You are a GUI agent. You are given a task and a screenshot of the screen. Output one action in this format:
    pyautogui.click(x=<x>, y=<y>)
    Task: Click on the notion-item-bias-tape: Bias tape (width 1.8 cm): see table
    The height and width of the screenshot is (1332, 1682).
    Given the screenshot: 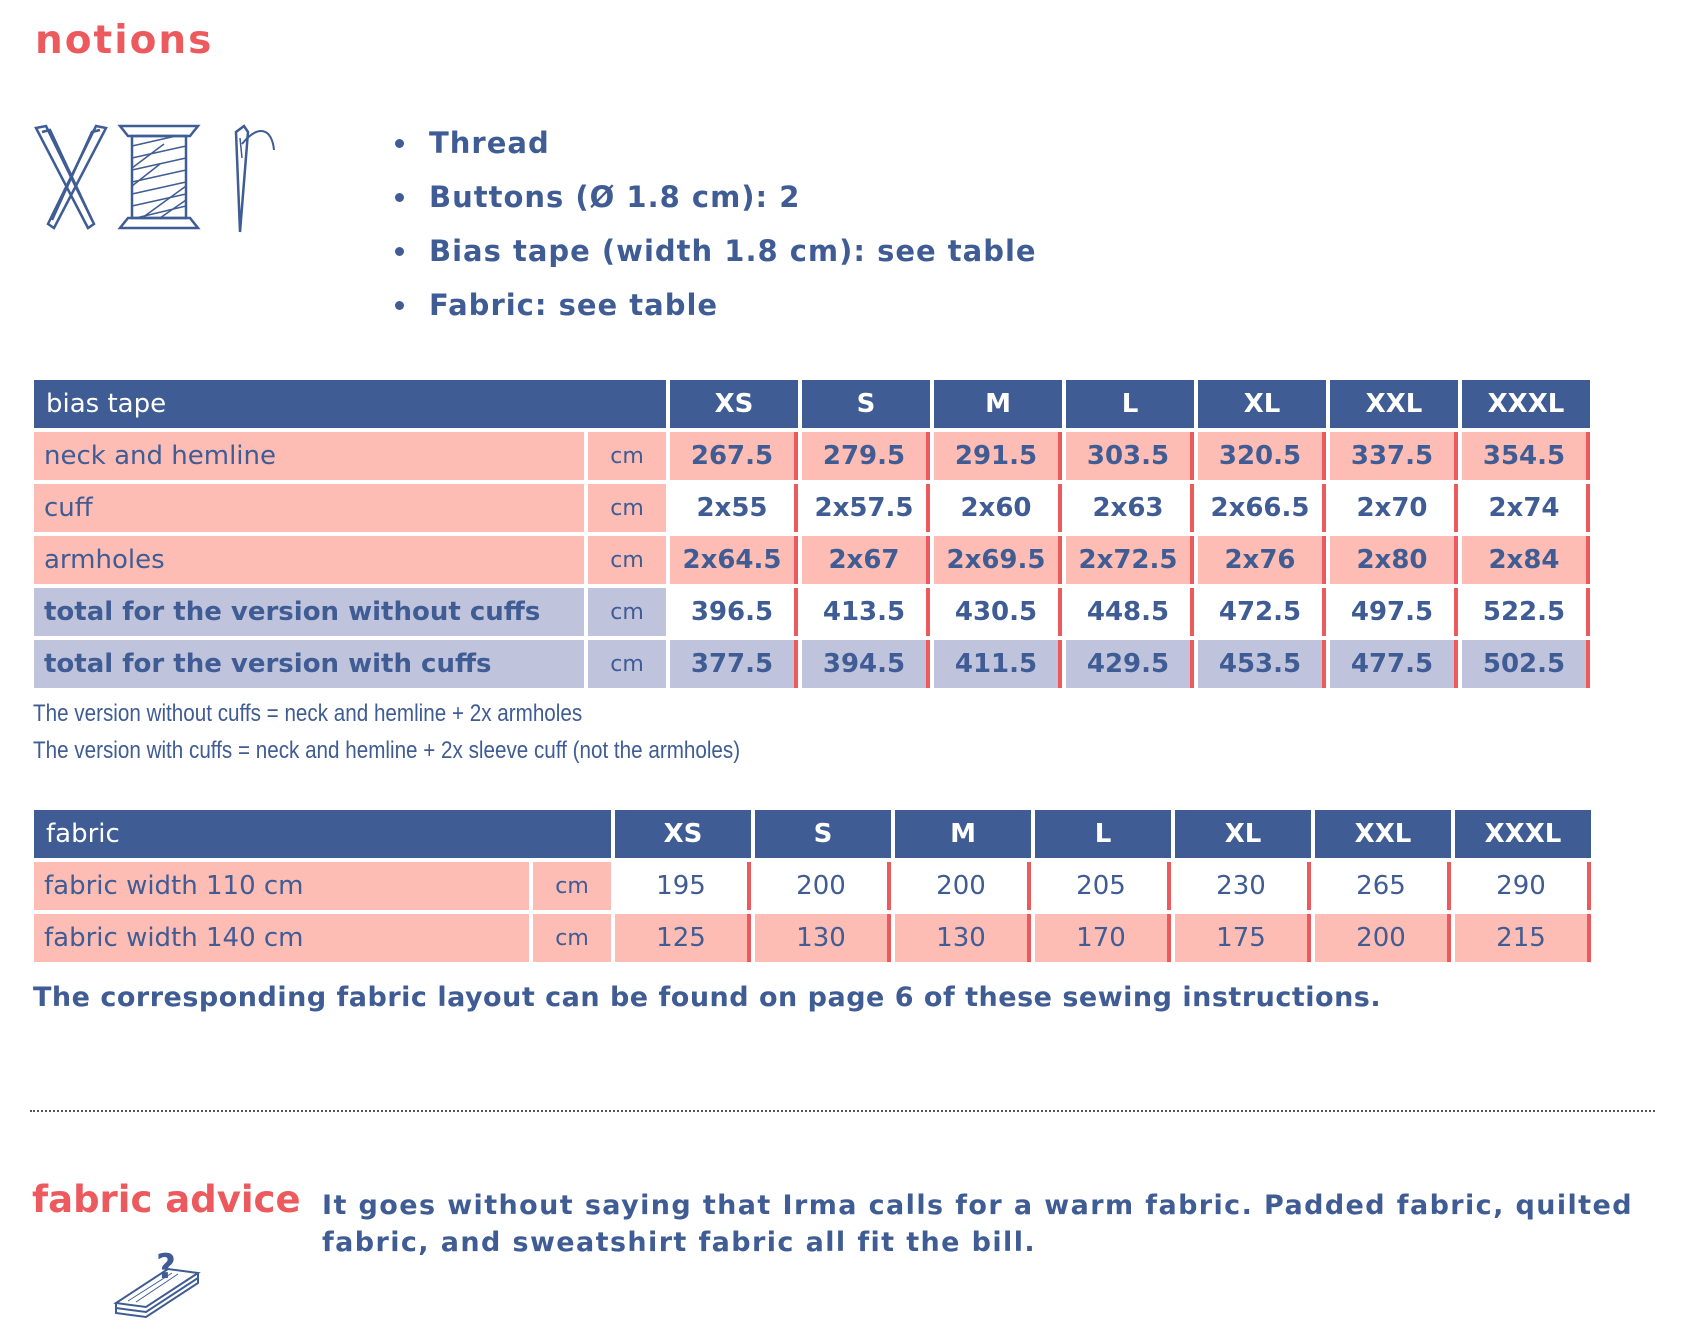 What is the action you would take?
    pyautogui.click(x=716, y=251)
    